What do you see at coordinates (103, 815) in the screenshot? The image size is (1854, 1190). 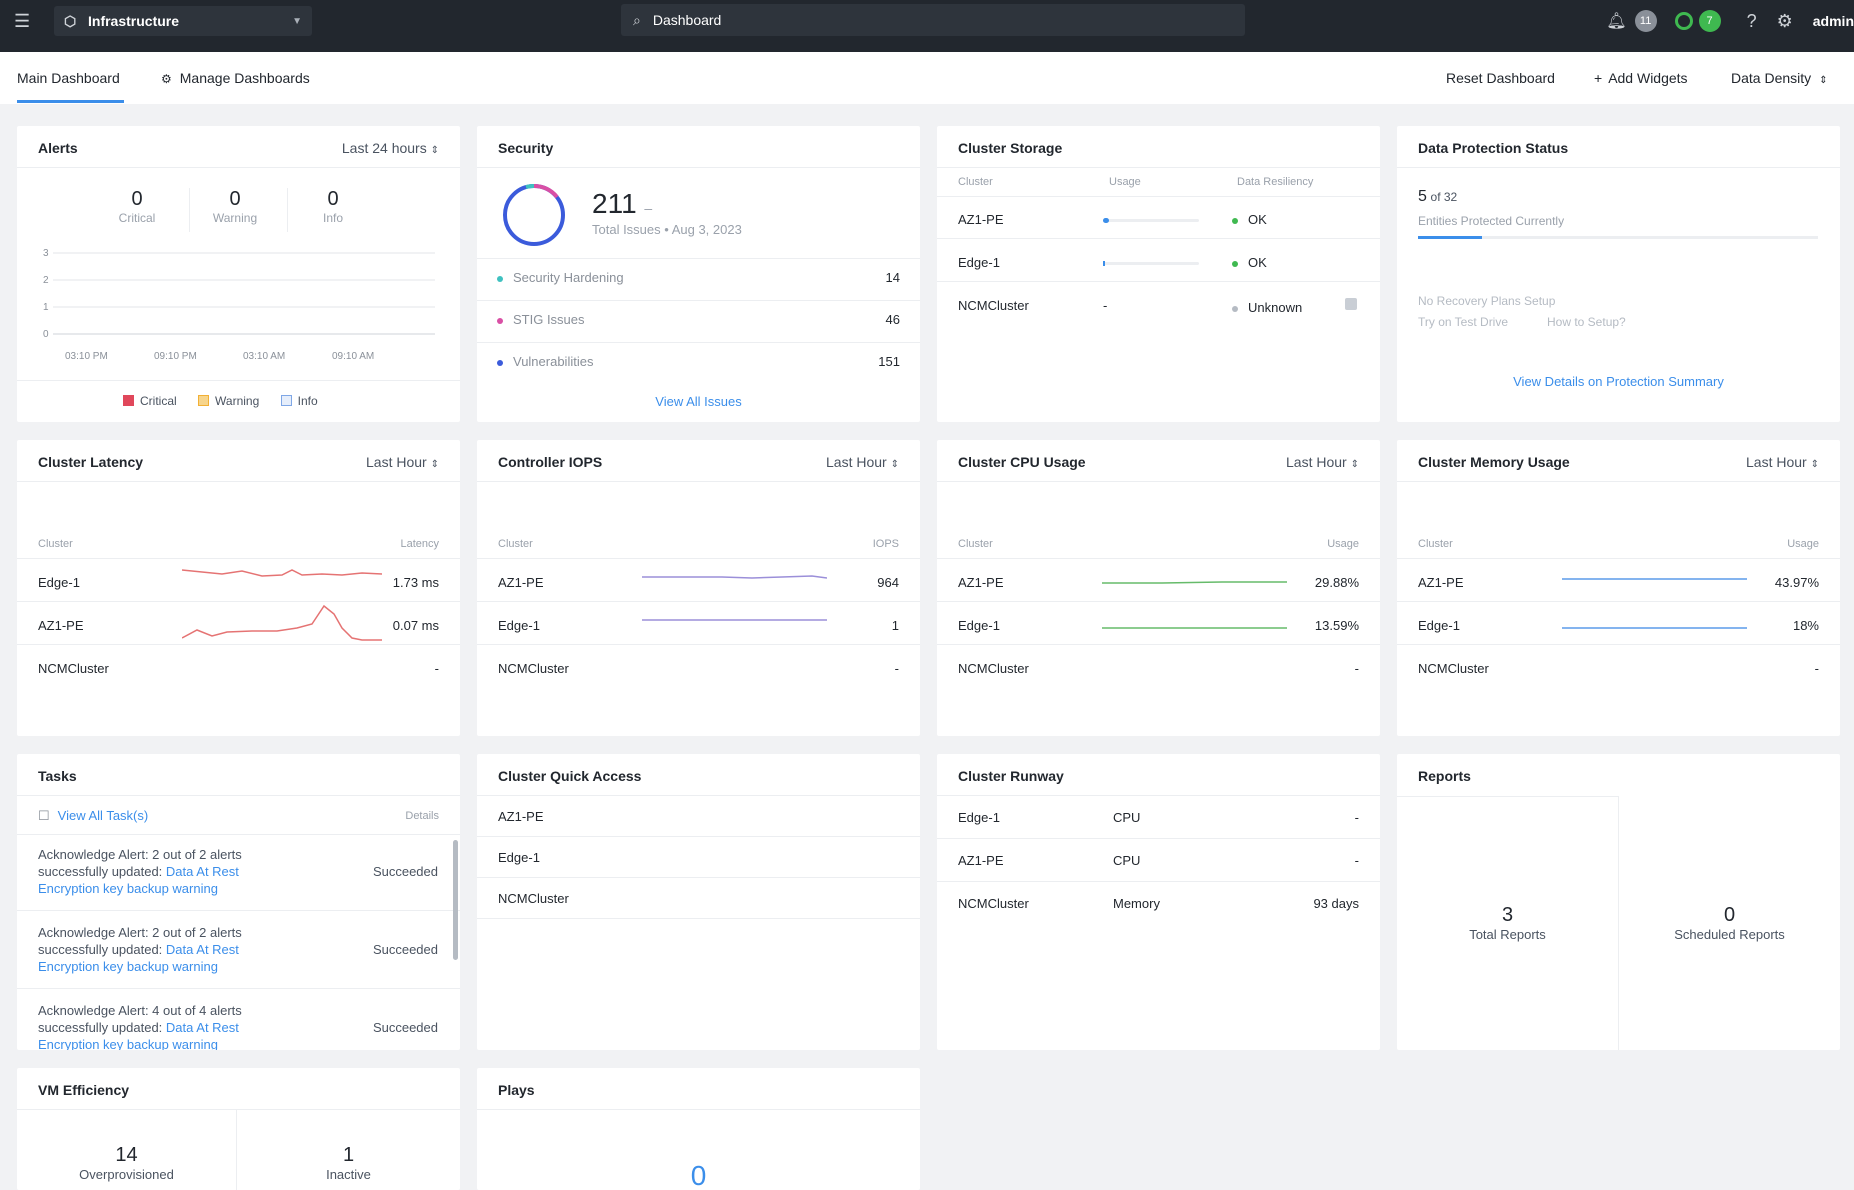 I see `view-all-tasks-link: View All Task(s)` at bounding box center [103, 815].